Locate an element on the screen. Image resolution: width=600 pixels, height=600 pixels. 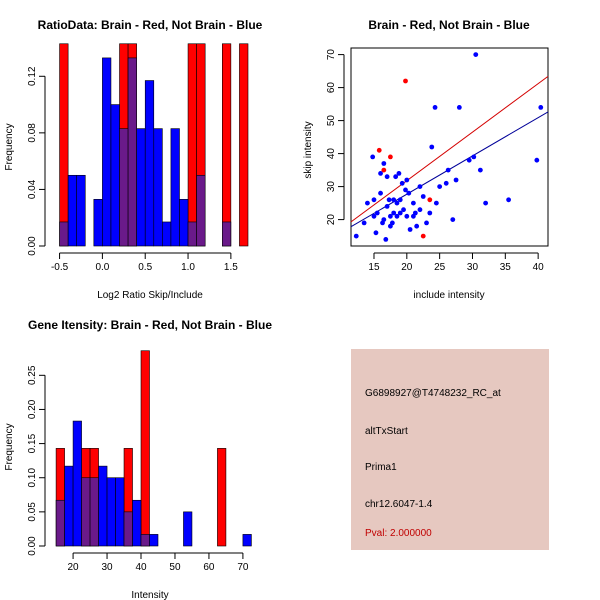
ratio-histogram-y-tick-label: 0.12 is located at coordinates (32, 76).